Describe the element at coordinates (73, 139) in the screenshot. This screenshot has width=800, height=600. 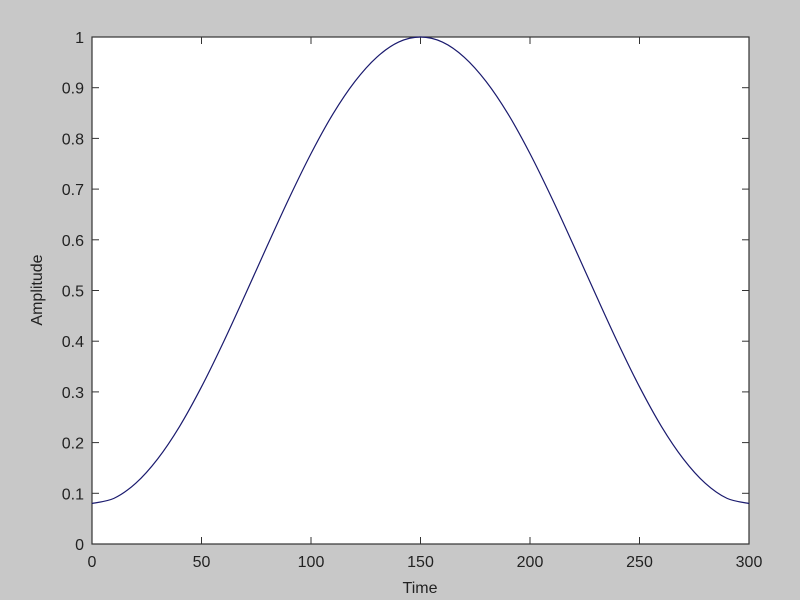
I see `y-tick-label: 0.8` at that location.